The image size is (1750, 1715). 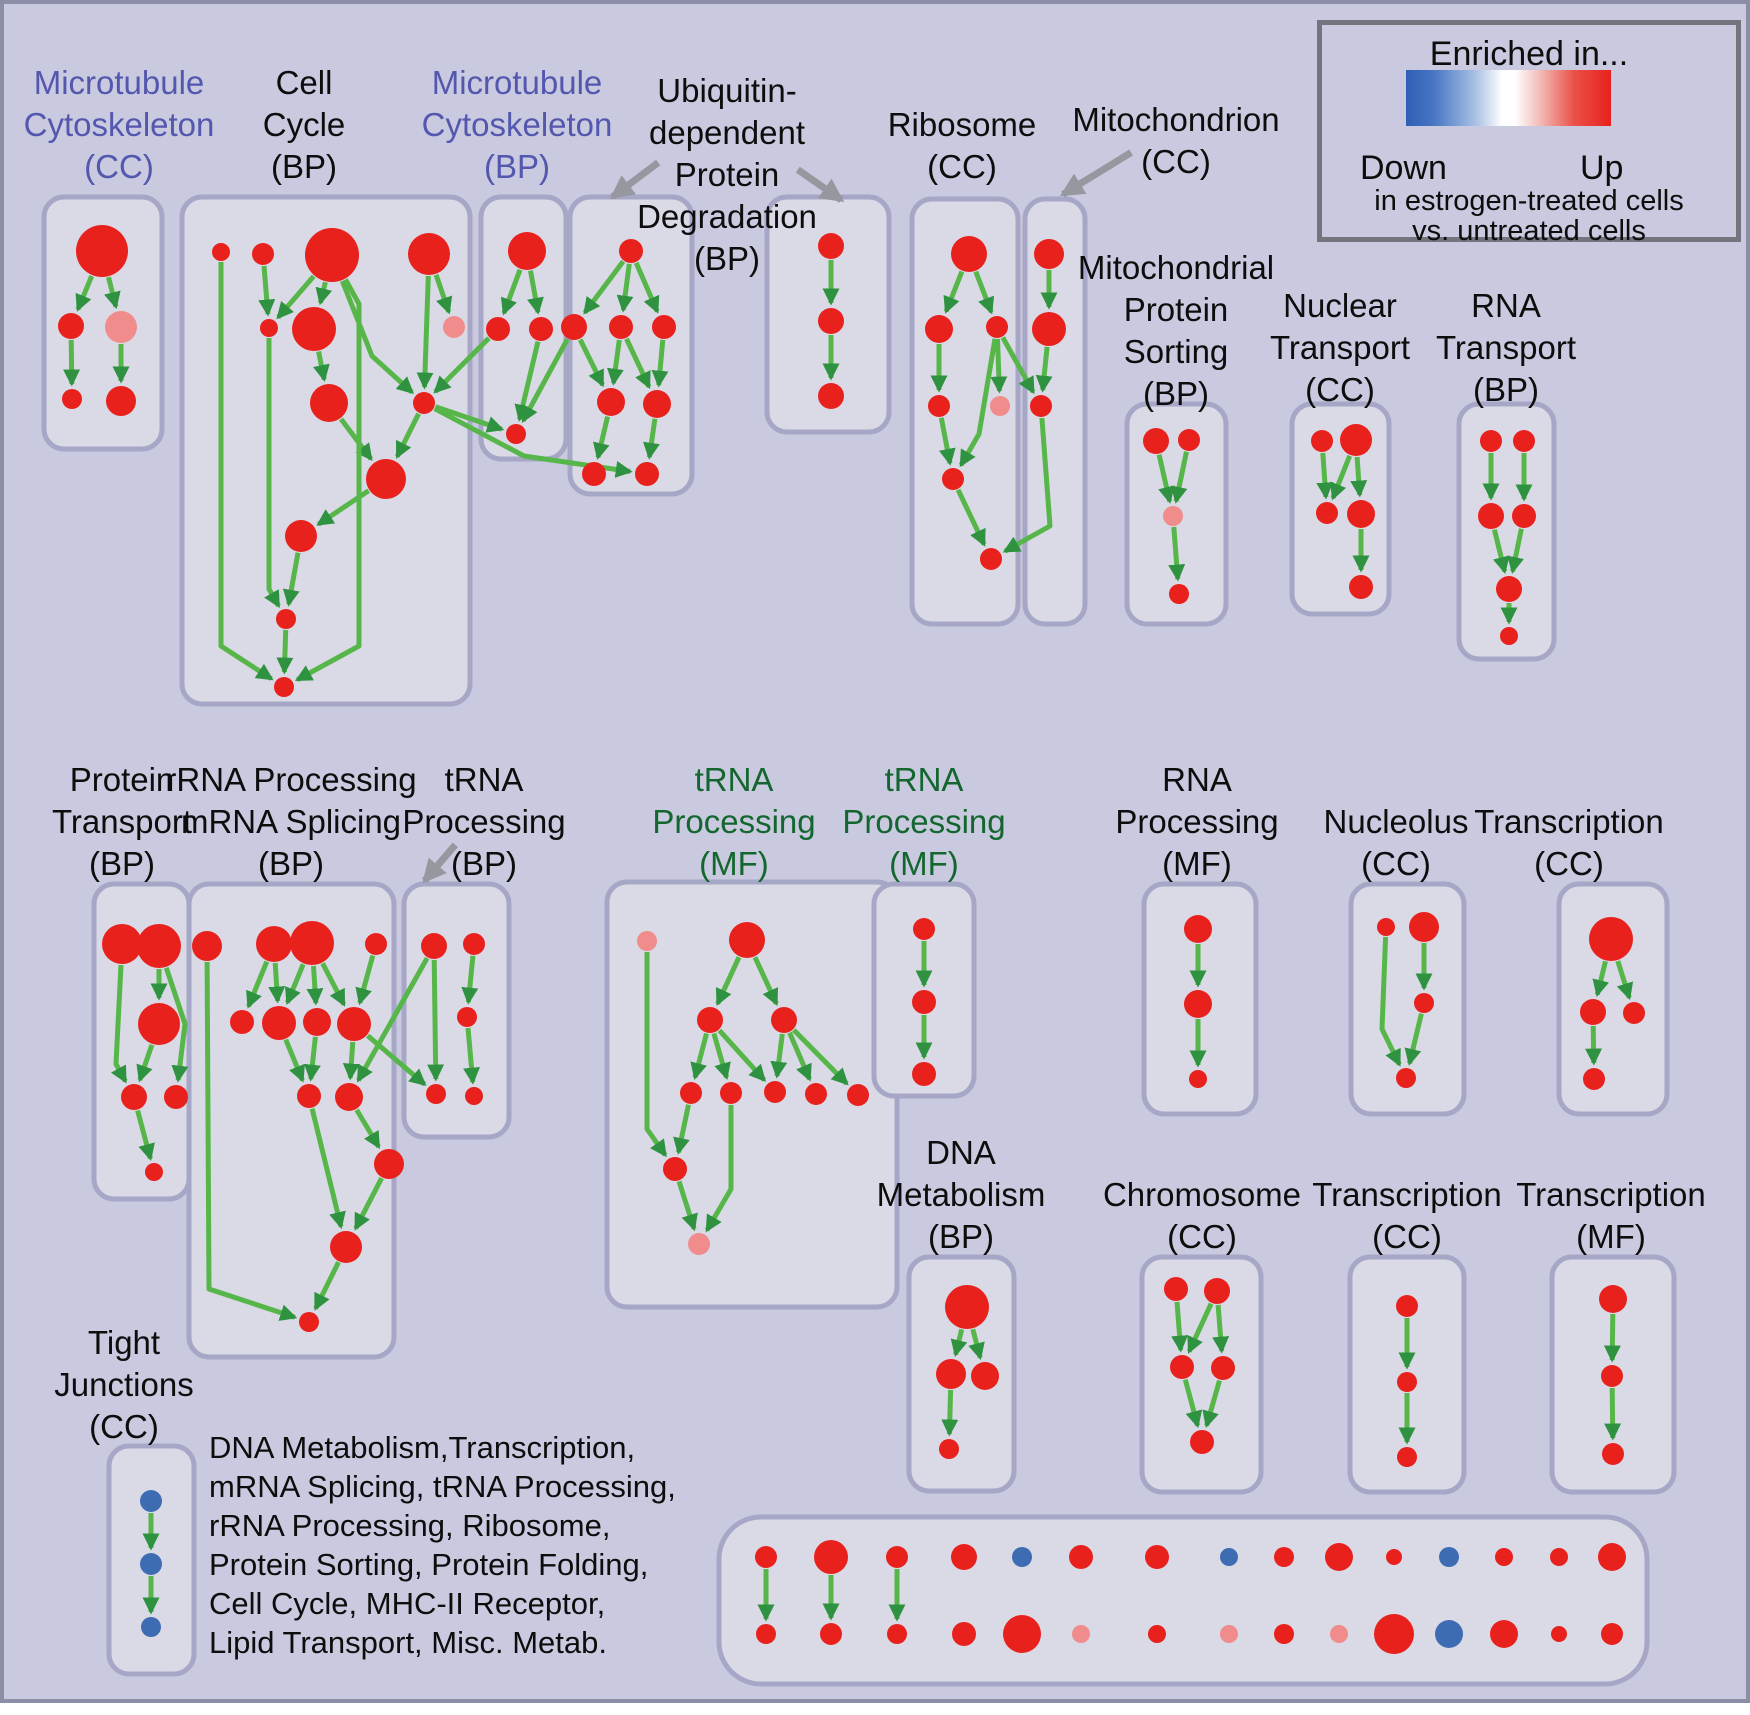 What do you see at coordinates (119, 124) in the screenshot?
I see `cluster-label-microtubule-cytoskeleton-cc: Microtubule Cytoskeleton (CC)` at bounding box center [119, 124].